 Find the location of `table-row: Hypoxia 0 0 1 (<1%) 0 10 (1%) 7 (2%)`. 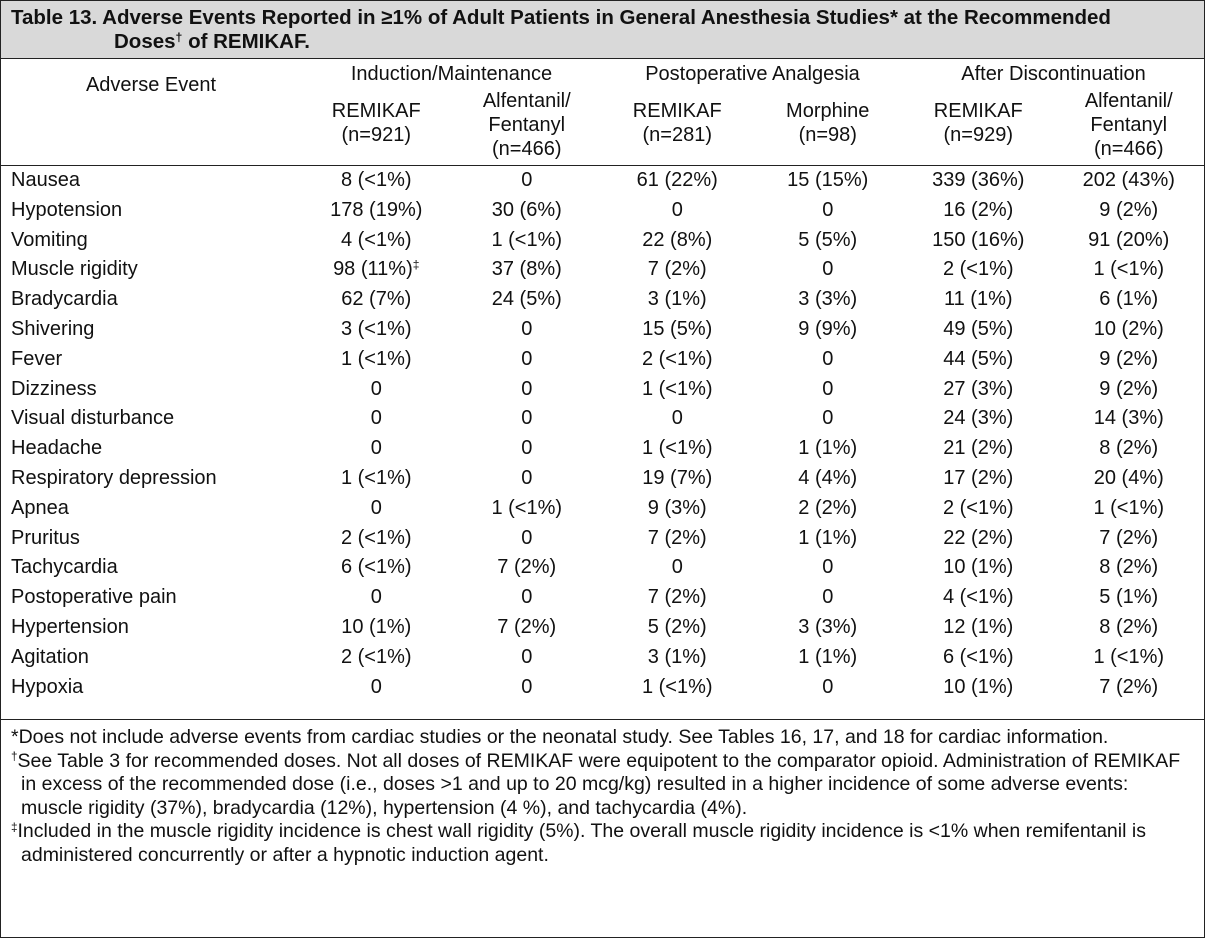

table-row: Hypoxia 0 0 1 (<1%) 0 10 (1%) 7 (2%) is located at coordinates (602, 688).